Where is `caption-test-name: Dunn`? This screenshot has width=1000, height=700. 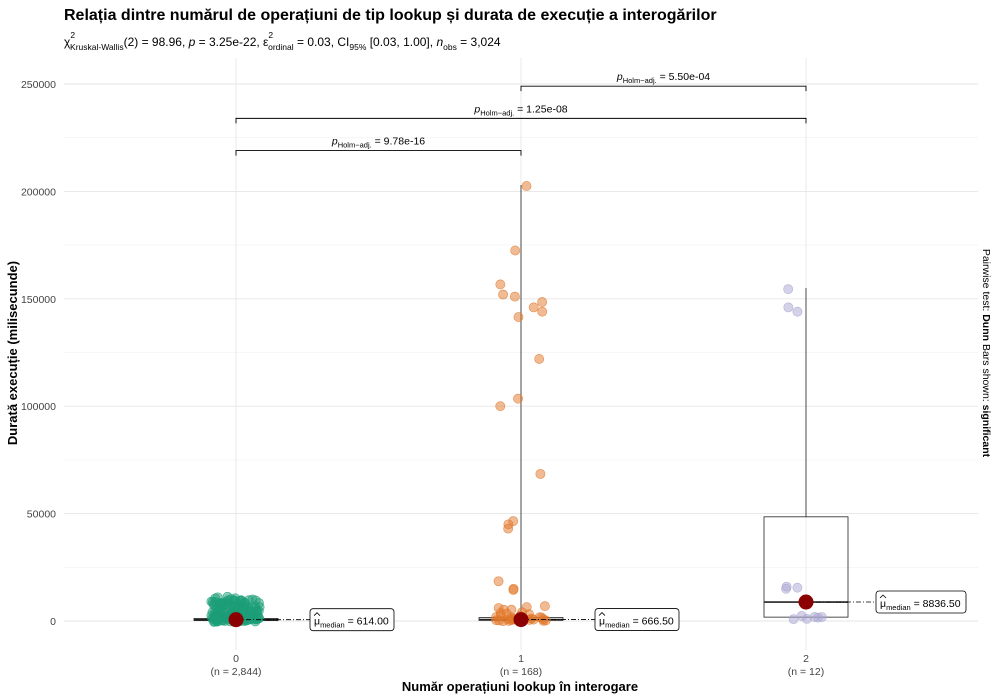 caption-test-name: Dunn is located at coordinates (986, 327).